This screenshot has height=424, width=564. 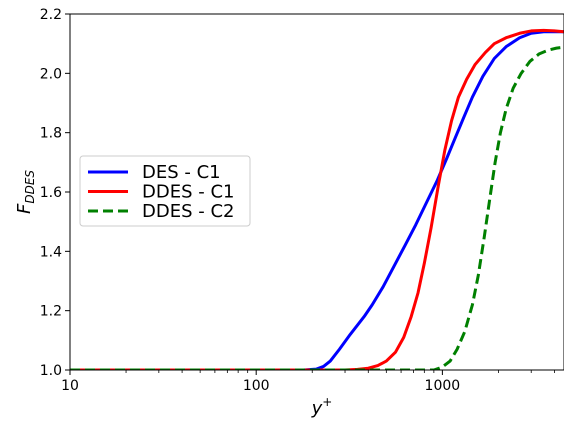 I want to click on y-axis-label-sub: DDES, so click(x=30, y=187).